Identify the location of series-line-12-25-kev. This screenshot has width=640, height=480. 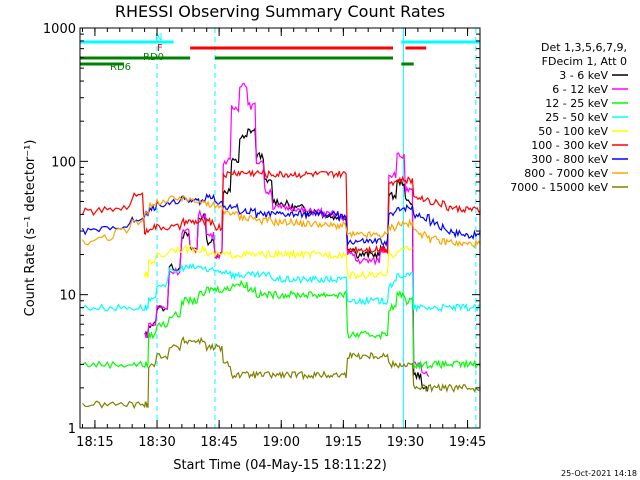
(281, 324).